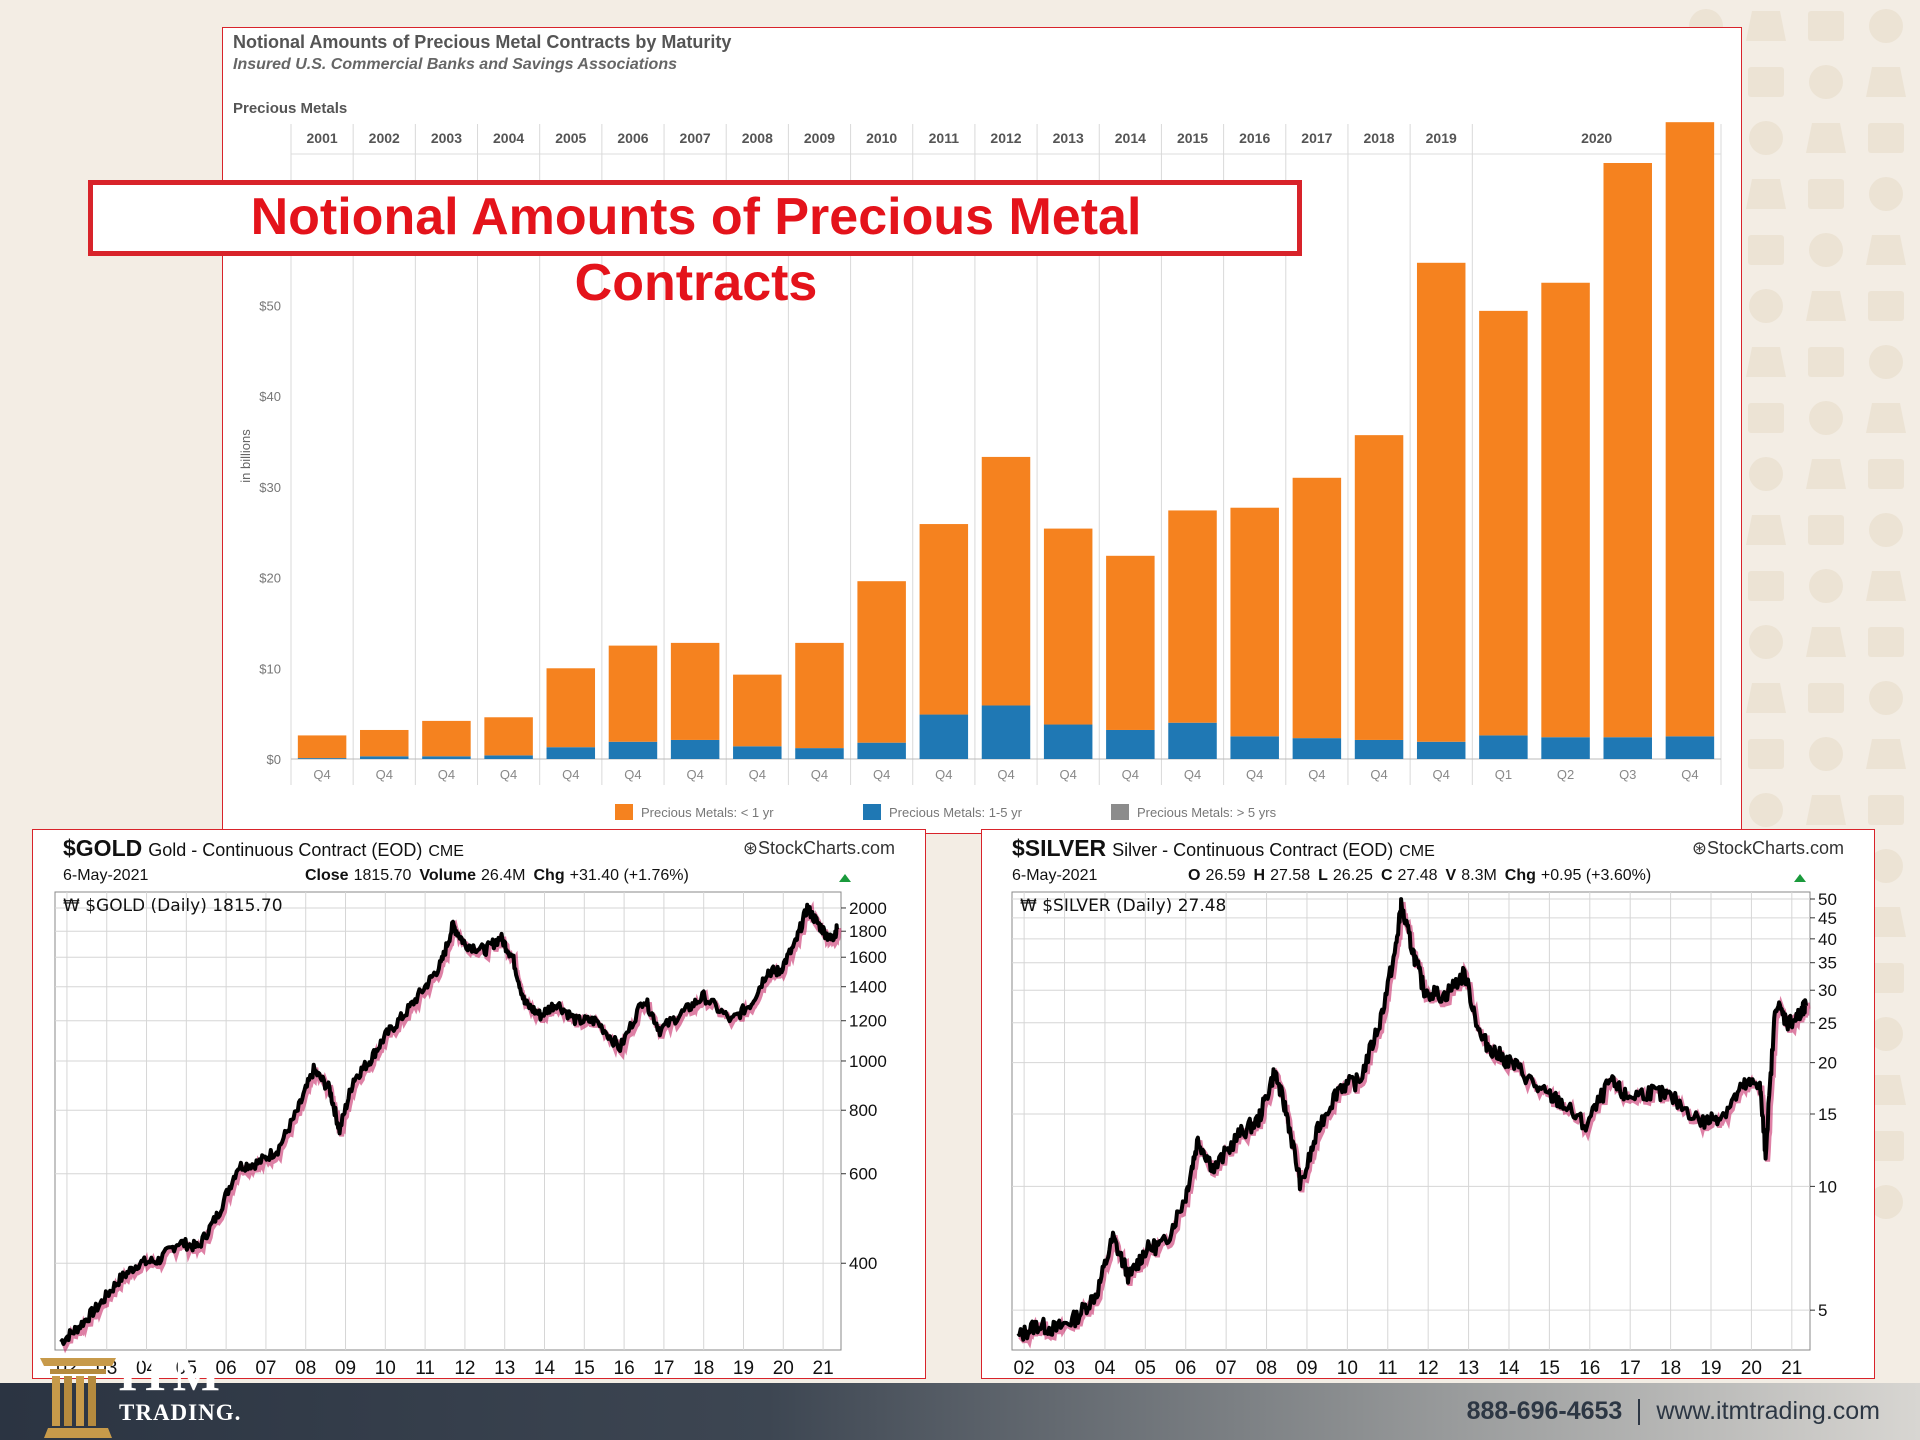 This screenshot has width=1920, height=1440. I want to click on year-header: 2019, so click(1441, 138).